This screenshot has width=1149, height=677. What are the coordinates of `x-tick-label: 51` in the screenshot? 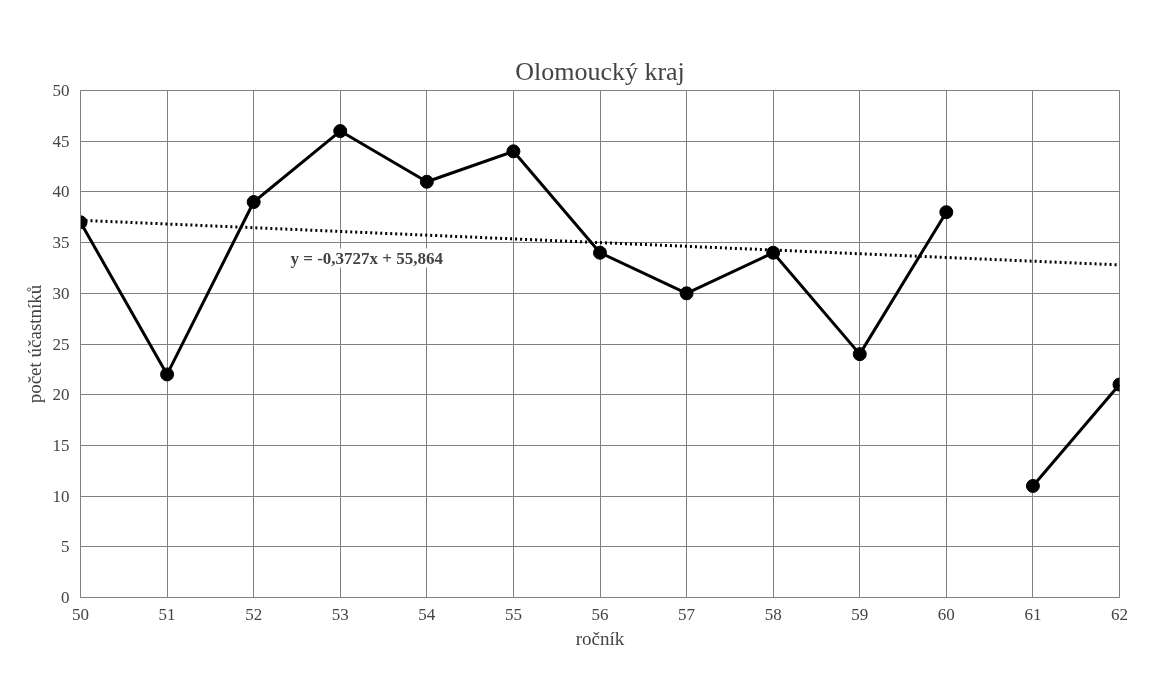 It's located at (167, 614).